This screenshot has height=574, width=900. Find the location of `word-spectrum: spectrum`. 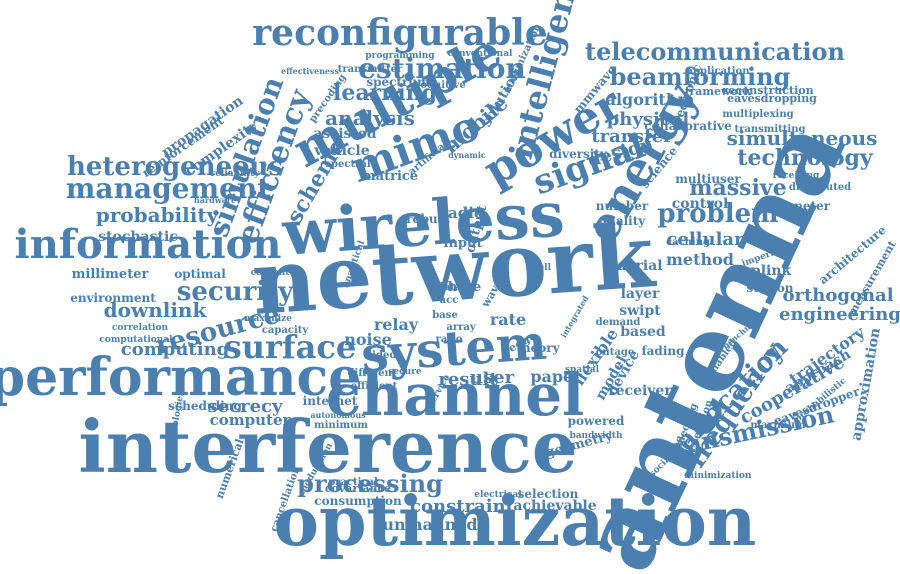

word-spectrum: spectrum is located at coordinates (398, 82).